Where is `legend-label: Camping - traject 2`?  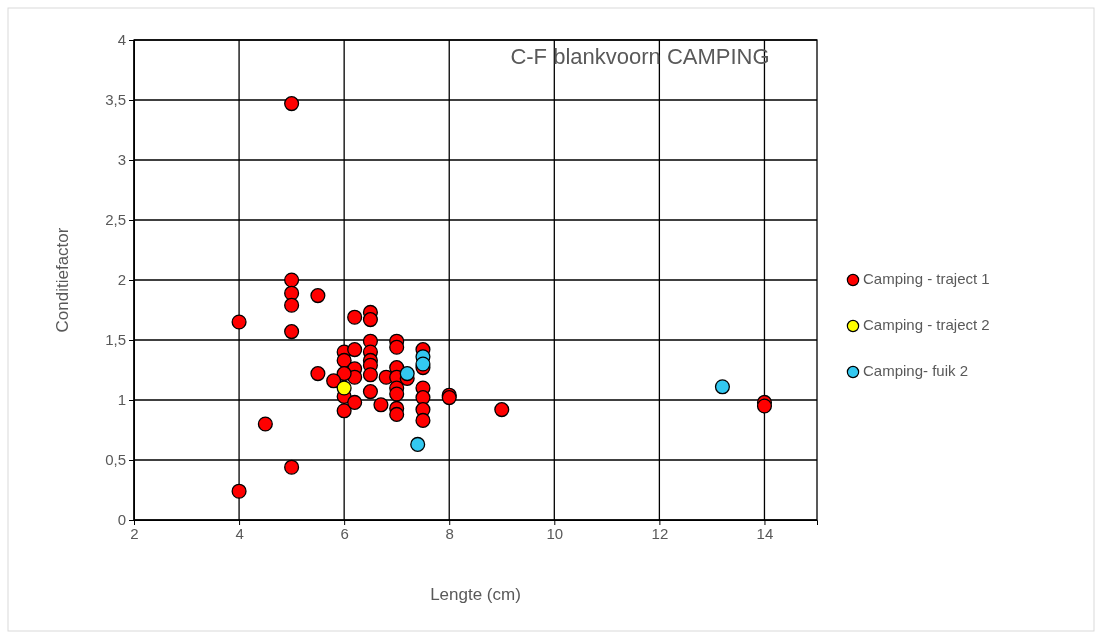
legend-label: Camping - traject 2 is located at coordinates (926, 324).